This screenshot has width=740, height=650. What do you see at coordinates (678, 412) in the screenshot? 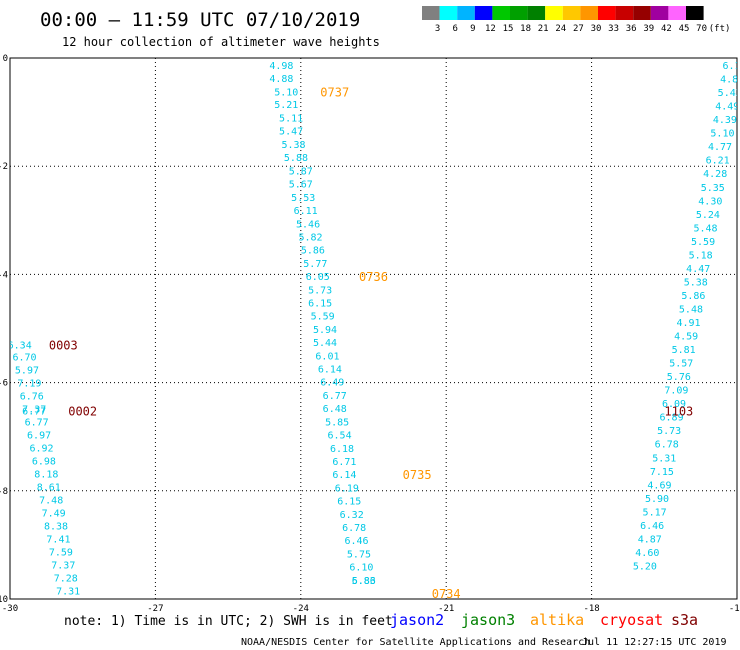
I see `pass-time-label: 1103` at bounding box center [678, 412].